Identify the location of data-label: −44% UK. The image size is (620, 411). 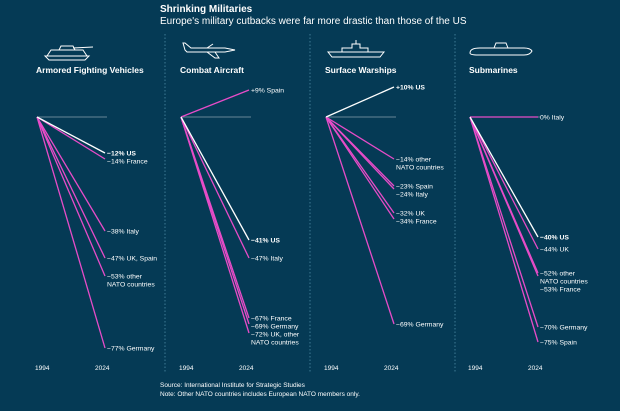
(554, 250).